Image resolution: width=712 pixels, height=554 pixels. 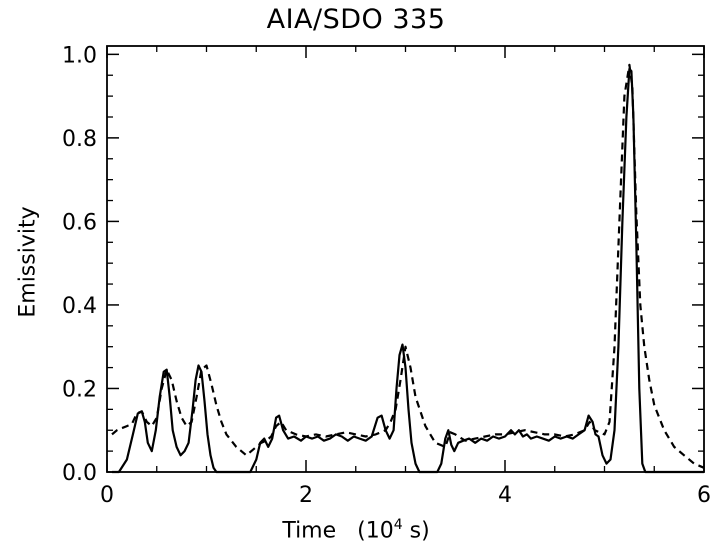 I want to click on x-axis-unit-exponent: 4, so click(x=398, y=525).